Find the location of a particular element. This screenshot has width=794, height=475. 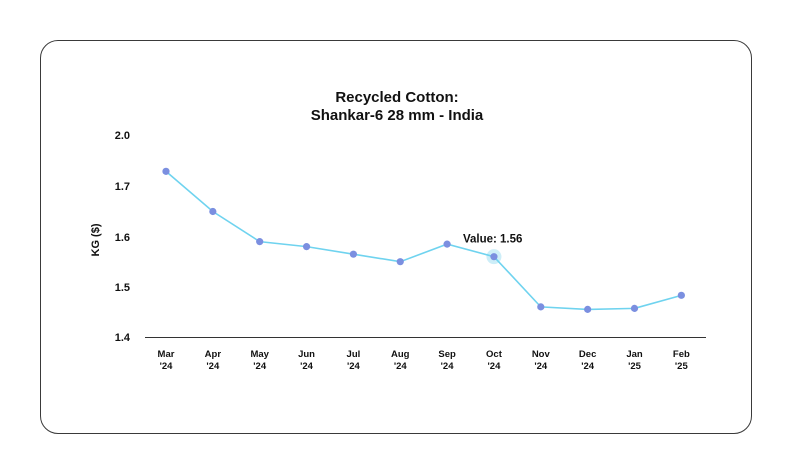

x-tick-label-month: Jan is located at coordinates (634, 354).